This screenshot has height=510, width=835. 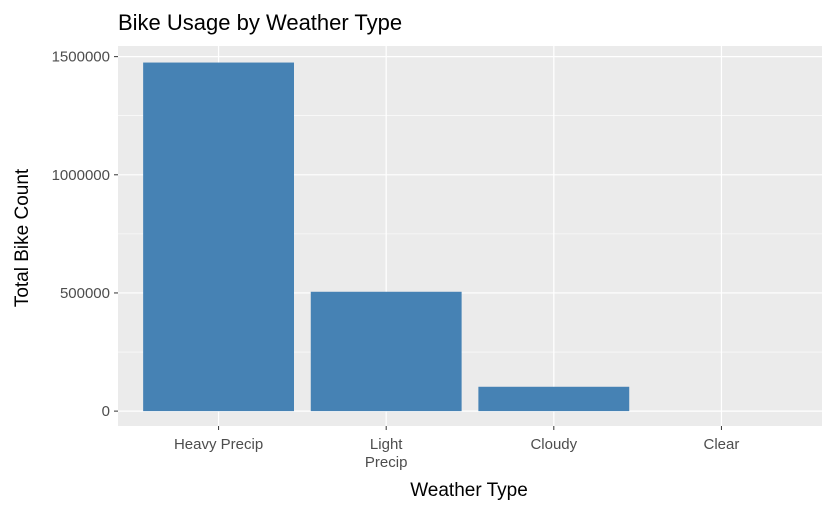 I want to click on x-tick-label: Light Precip, so click(x=386, y=453).